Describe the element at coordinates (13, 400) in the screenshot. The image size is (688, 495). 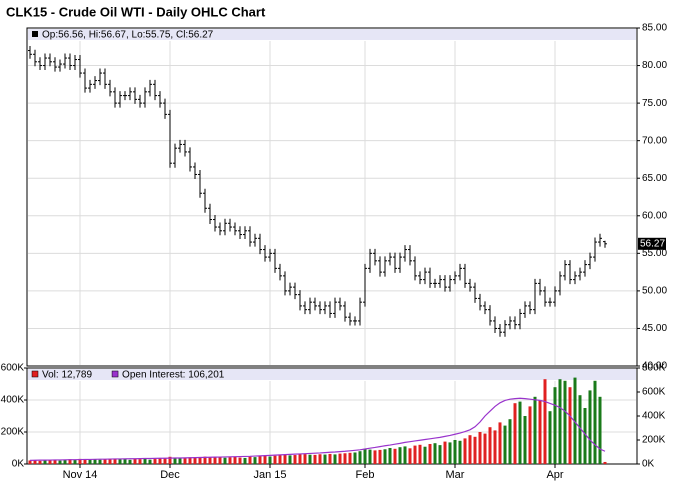
I see `y-tick-label: 400K` at that location.